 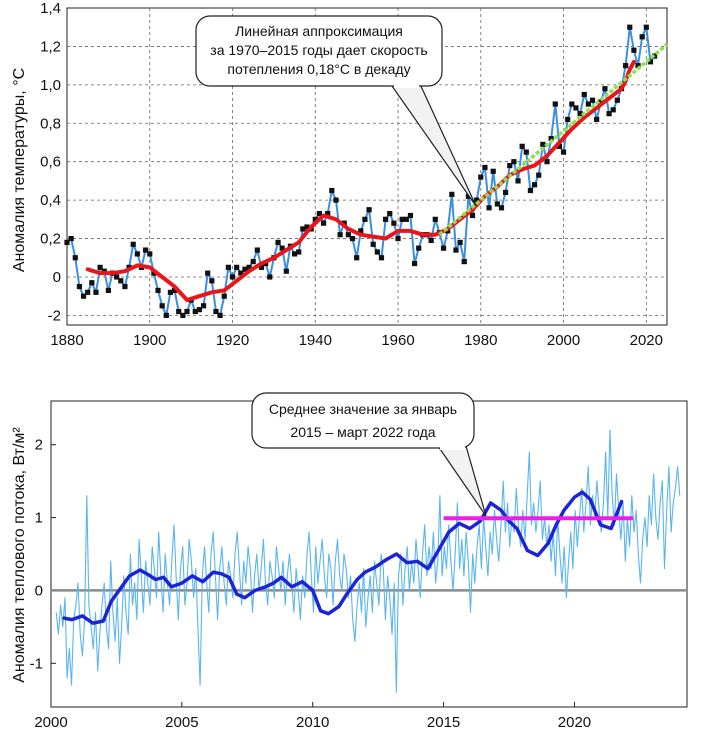 What do you see at coordinates (312, 722) in the screenshot?
I see `x-tick-label: 2010` at bounding box center [312, 722].